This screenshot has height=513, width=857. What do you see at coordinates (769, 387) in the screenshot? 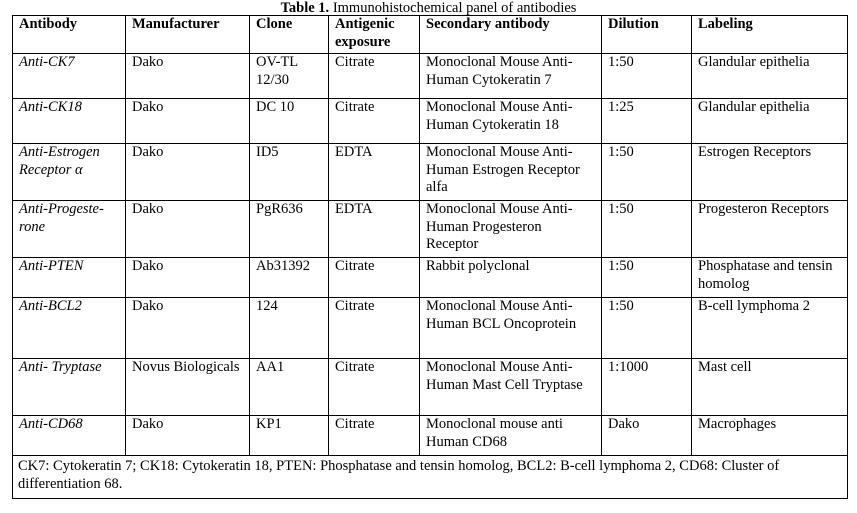
I see `labeling-cell: Mast cell` at bounding box center [769, 387].